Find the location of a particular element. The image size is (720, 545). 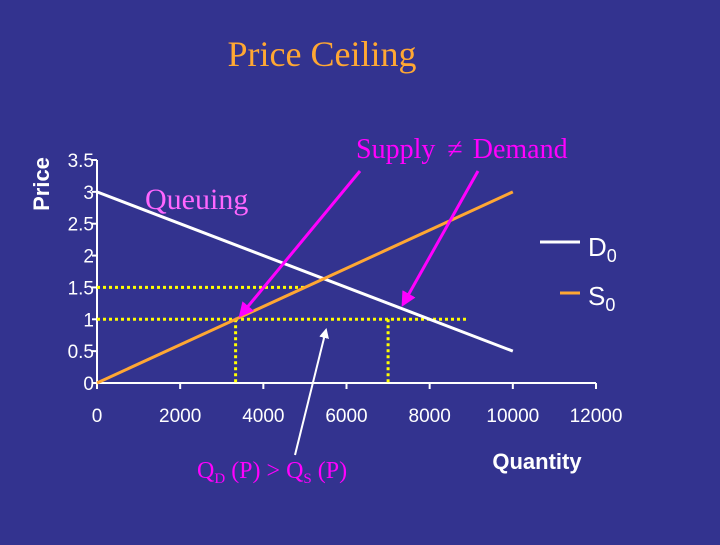

supply-neq-demand-label: Supply ≠ Demand is located at coordinates (462, 149).